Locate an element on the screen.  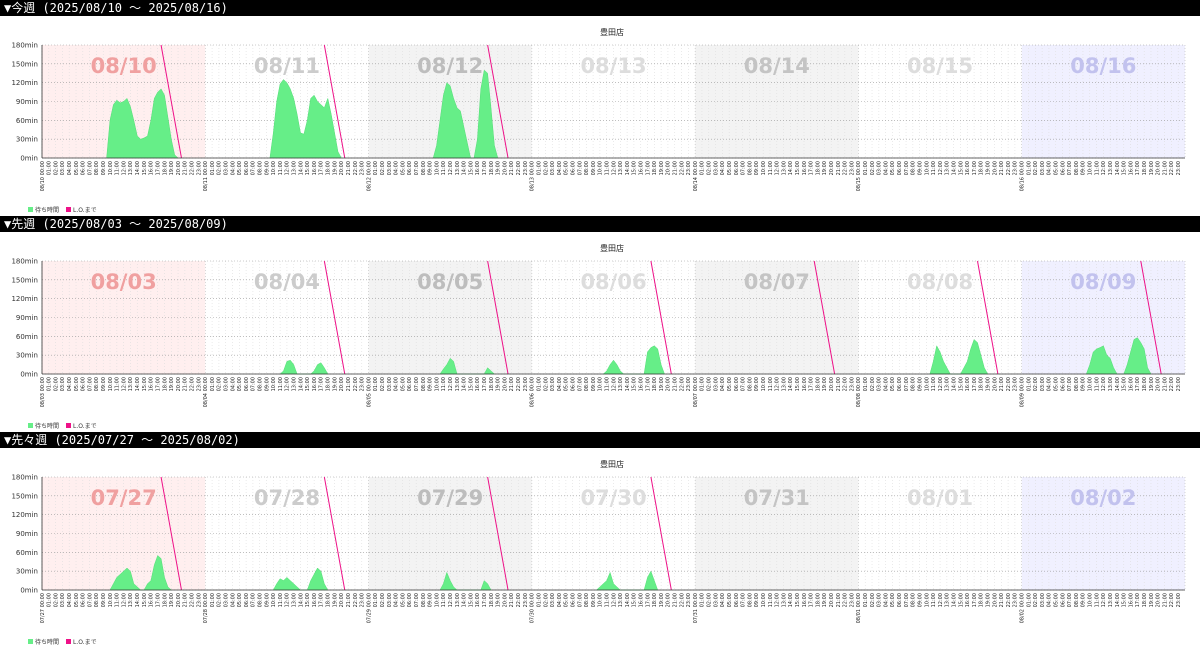
x-tick-label: 08/07 00:00 is located at coordinates (696, 392).